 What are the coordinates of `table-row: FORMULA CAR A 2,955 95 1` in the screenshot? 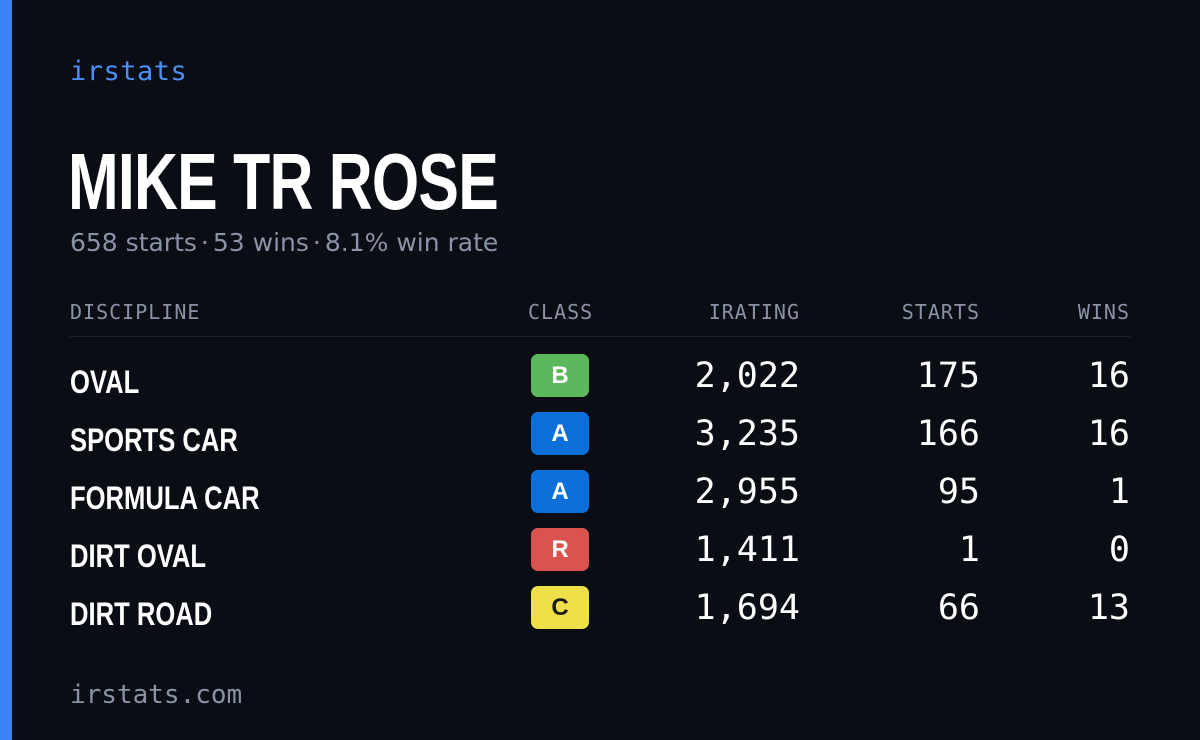 It's located at (600, 499).